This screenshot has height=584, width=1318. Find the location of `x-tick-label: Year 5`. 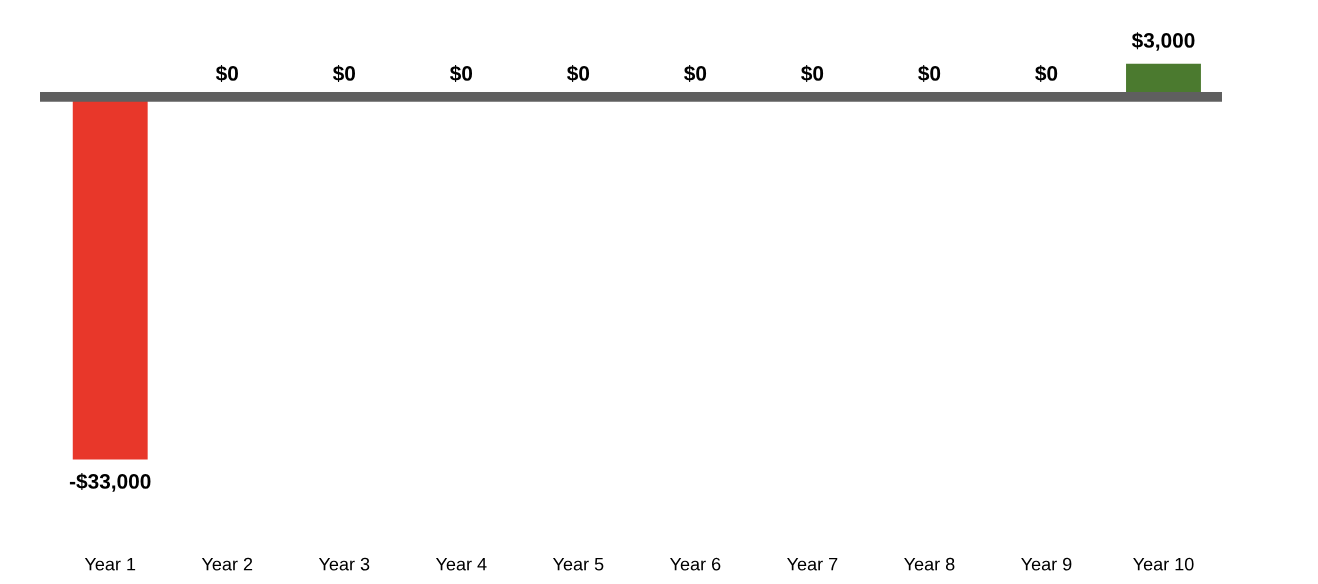

x-tick-label: Year 5 is located at coordinates (578, 564).